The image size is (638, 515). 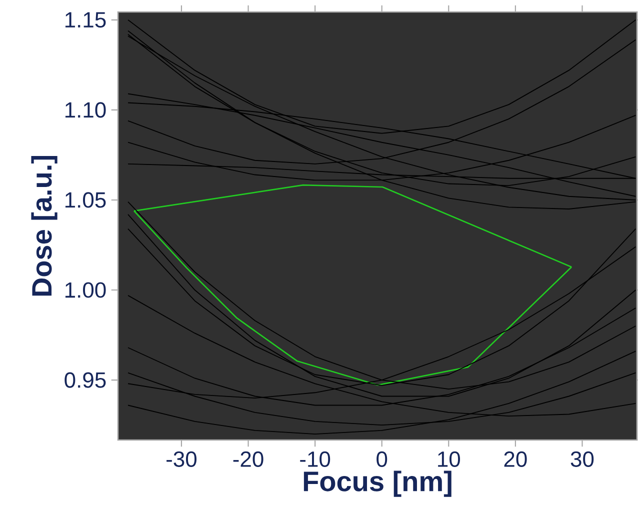 What do you see at coordinates (44, 226) in the screenshot?
I see `y-axis-title: Dose [a.u.]` at bounding box center [44, 226].